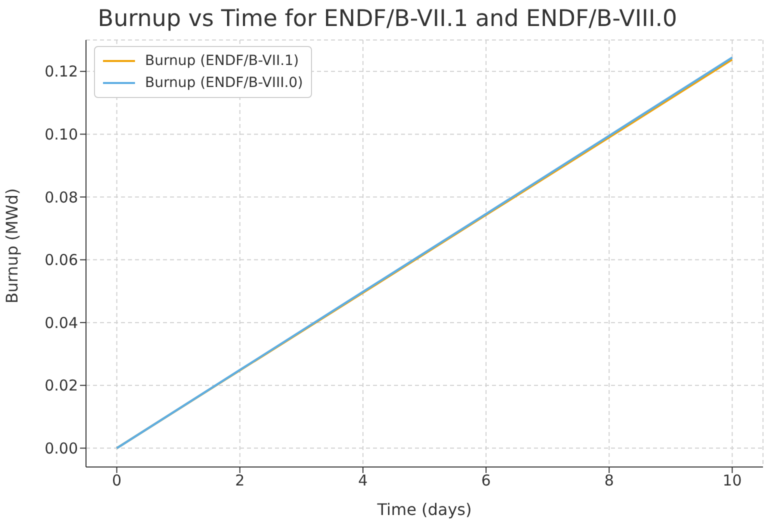  I want to click on x-axis-title: Time (days), so click(424, 509).